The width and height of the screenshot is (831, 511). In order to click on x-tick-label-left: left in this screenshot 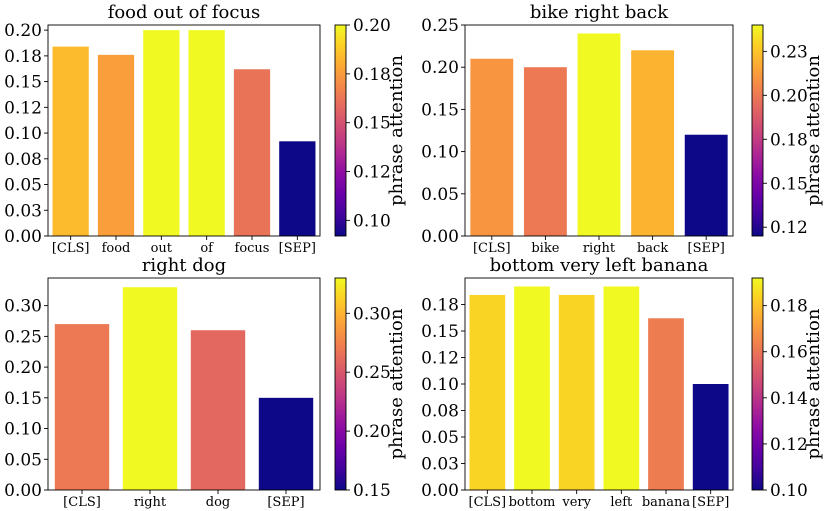, I will do `click(621, 502)`.